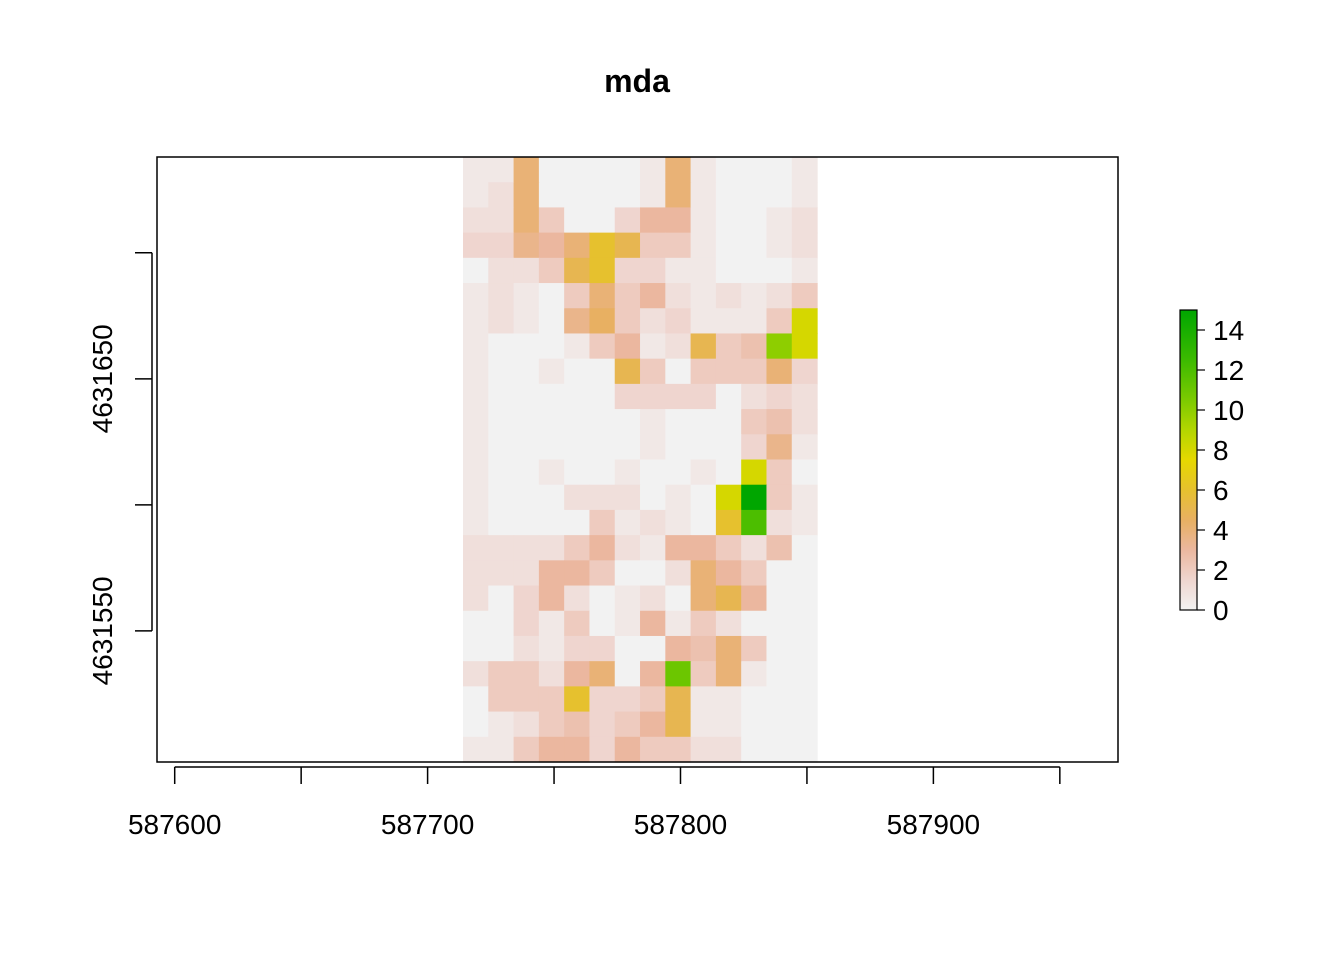  I want to click on x-tick-label: 587700, so click(427, 824).